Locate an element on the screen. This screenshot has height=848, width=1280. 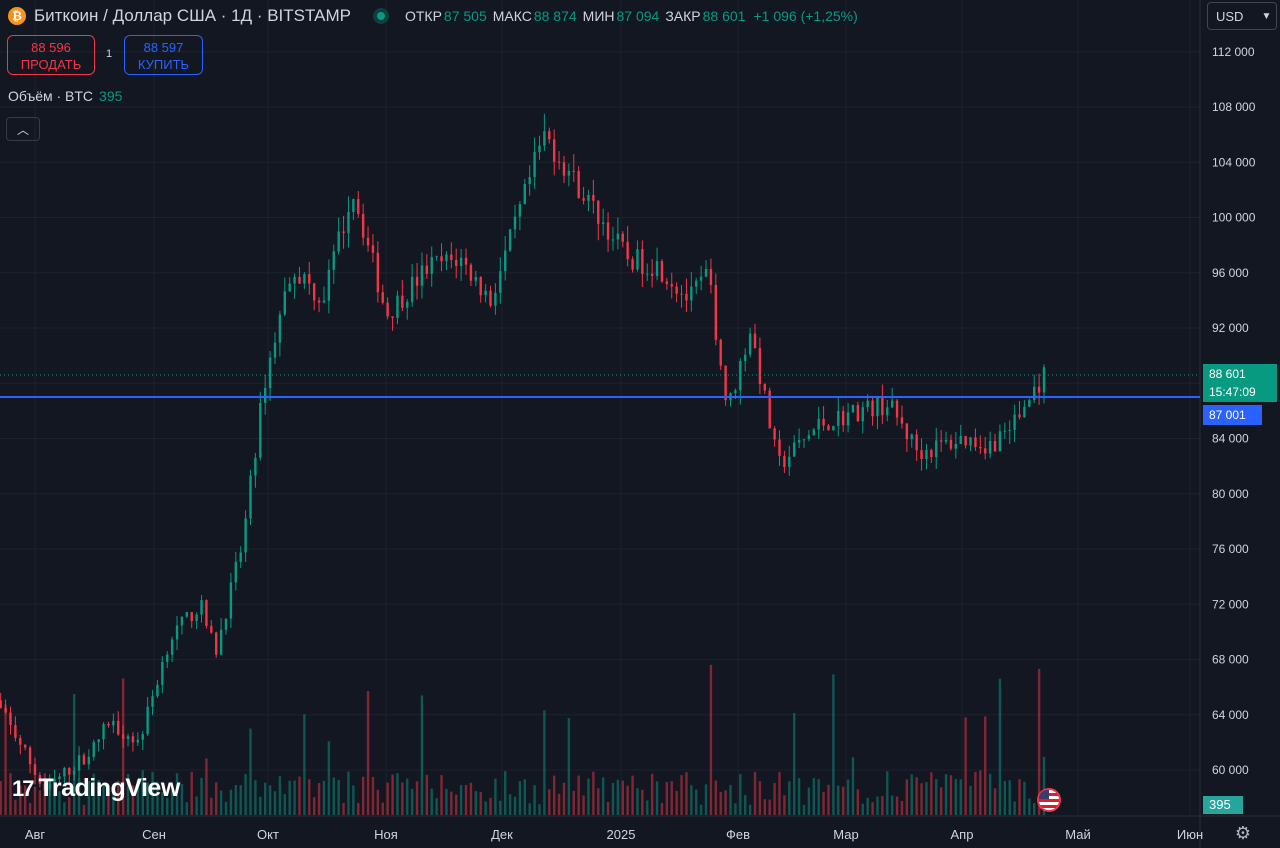
tradingview-logo: 17 TradingView is located at coordinates (96, 788).